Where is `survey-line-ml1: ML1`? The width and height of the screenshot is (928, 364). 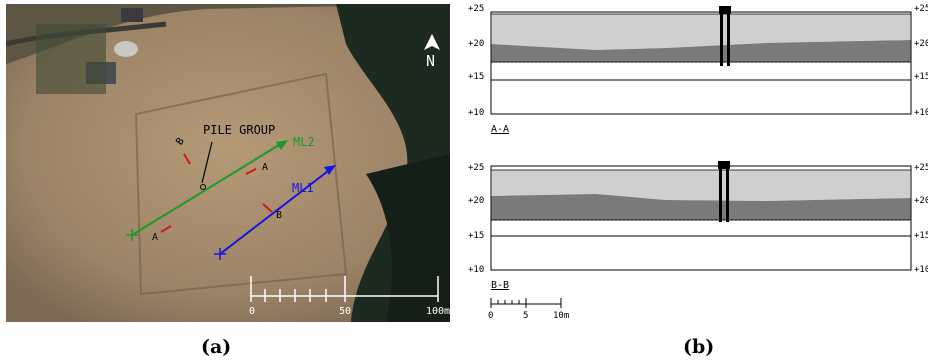
survey-line-ml1: ML1 is located at coordinates (275, 212).